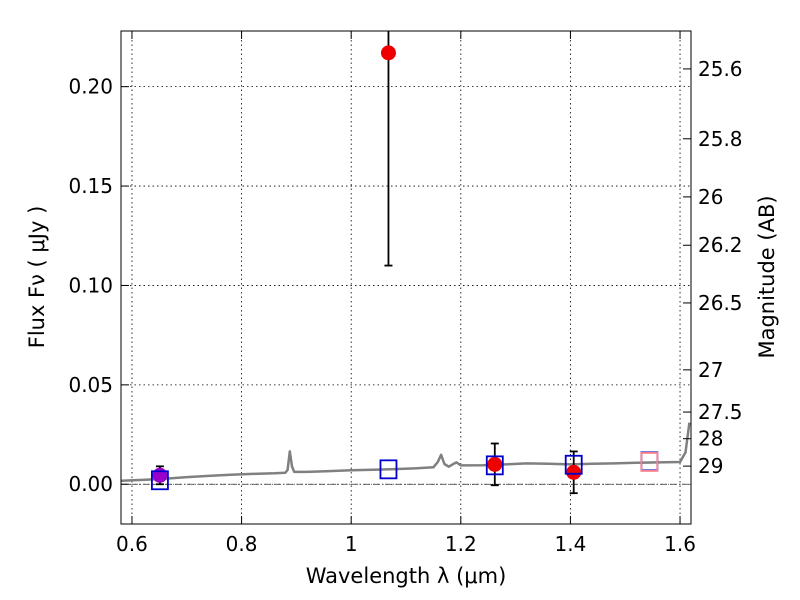 This screenshot has height=600, width=800. Describe the element at coordinates (720, 303) in the screenshot. I see `y2-tick-label: 26.5` at that location.